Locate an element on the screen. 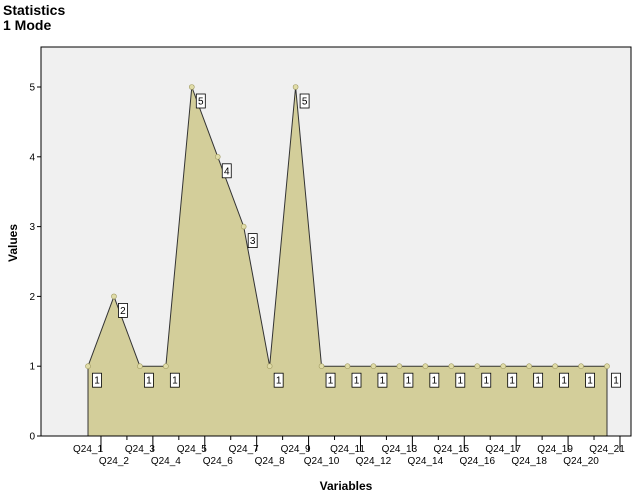  x-tick-label: Q24_12 is located at coordinates (374, 461).